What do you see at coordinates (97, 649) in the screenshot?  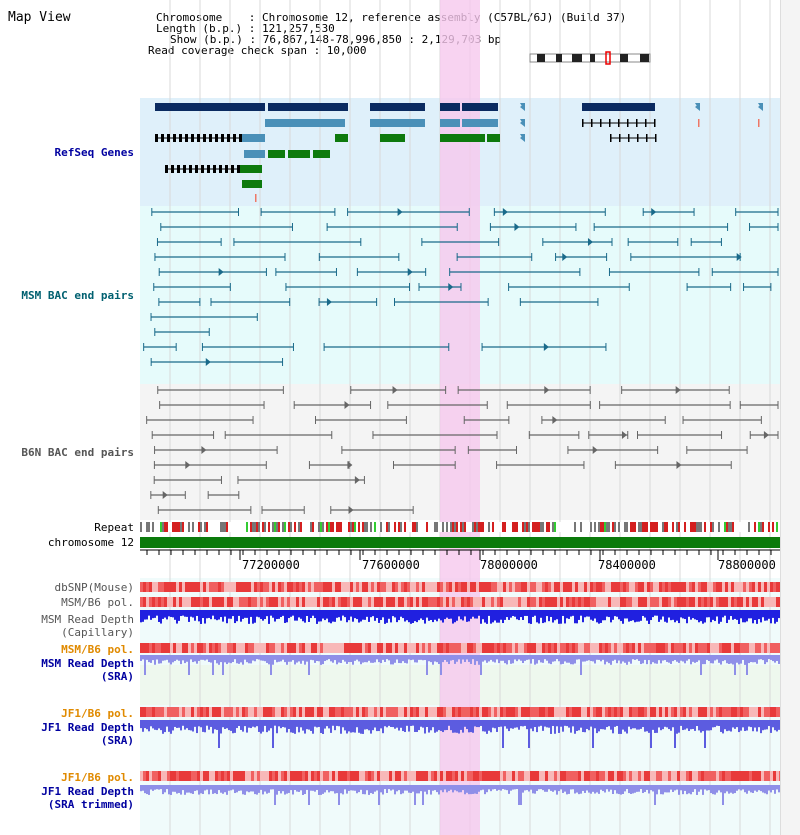 I see `label-msm-b6-pol-2: MSM/B6 pol.` at bounding box center [97, 649].